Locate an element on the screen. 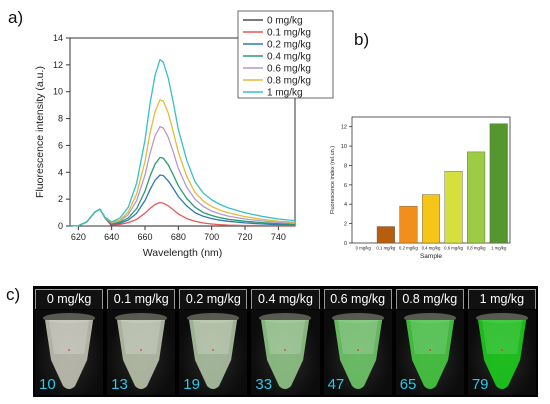 This screenshot has width=550, height=404. legend-label-2: 0.2 mg/kg is located at coordinates (289, 45).